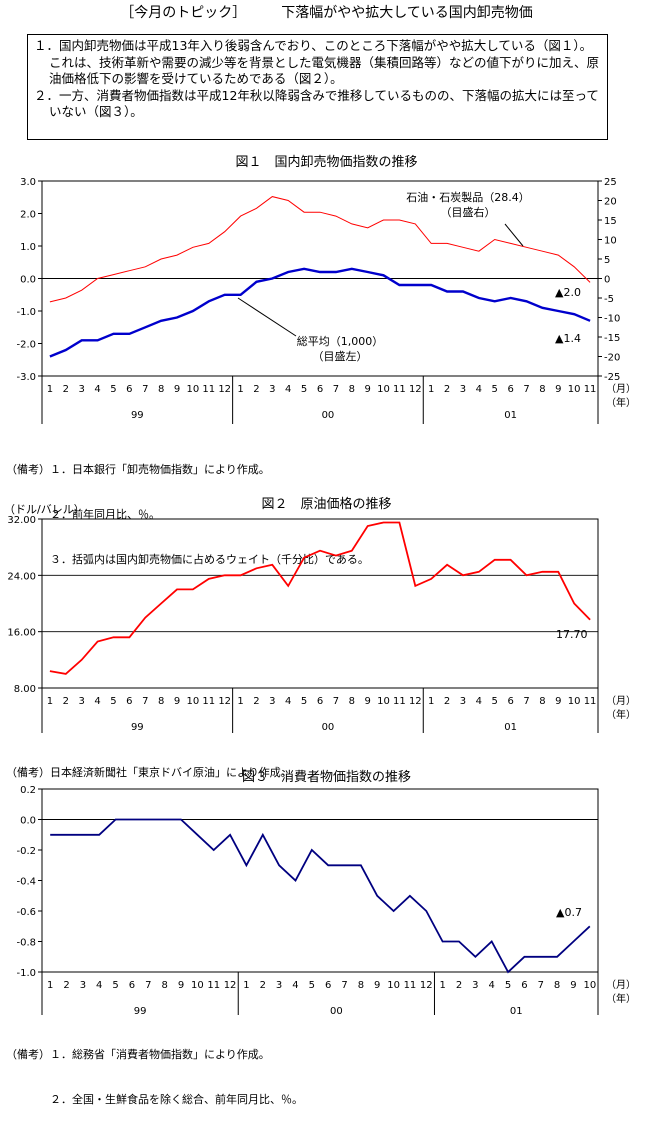  What do you see at coordinates (610, 182) in the screenshot?
I see `y2-tick-label: 25` at bounding box center [610, 182].